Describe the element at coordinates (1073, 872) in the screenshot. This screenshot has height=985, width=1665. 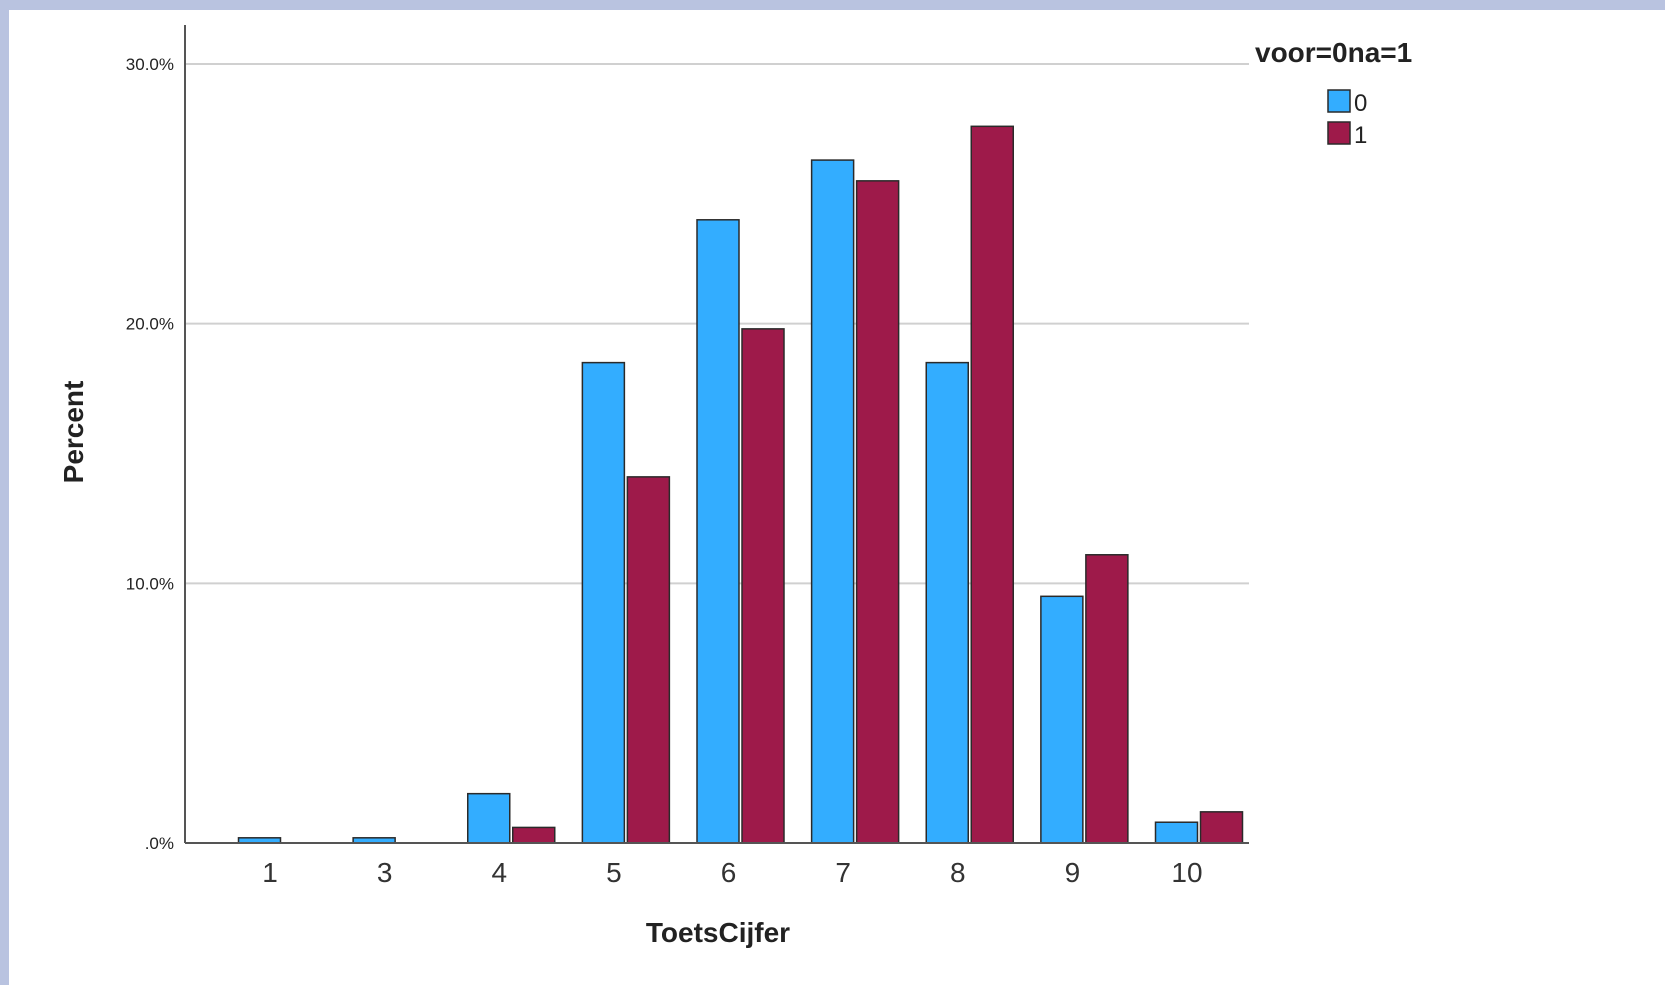
I see `x-tick-label: 9` at that location.